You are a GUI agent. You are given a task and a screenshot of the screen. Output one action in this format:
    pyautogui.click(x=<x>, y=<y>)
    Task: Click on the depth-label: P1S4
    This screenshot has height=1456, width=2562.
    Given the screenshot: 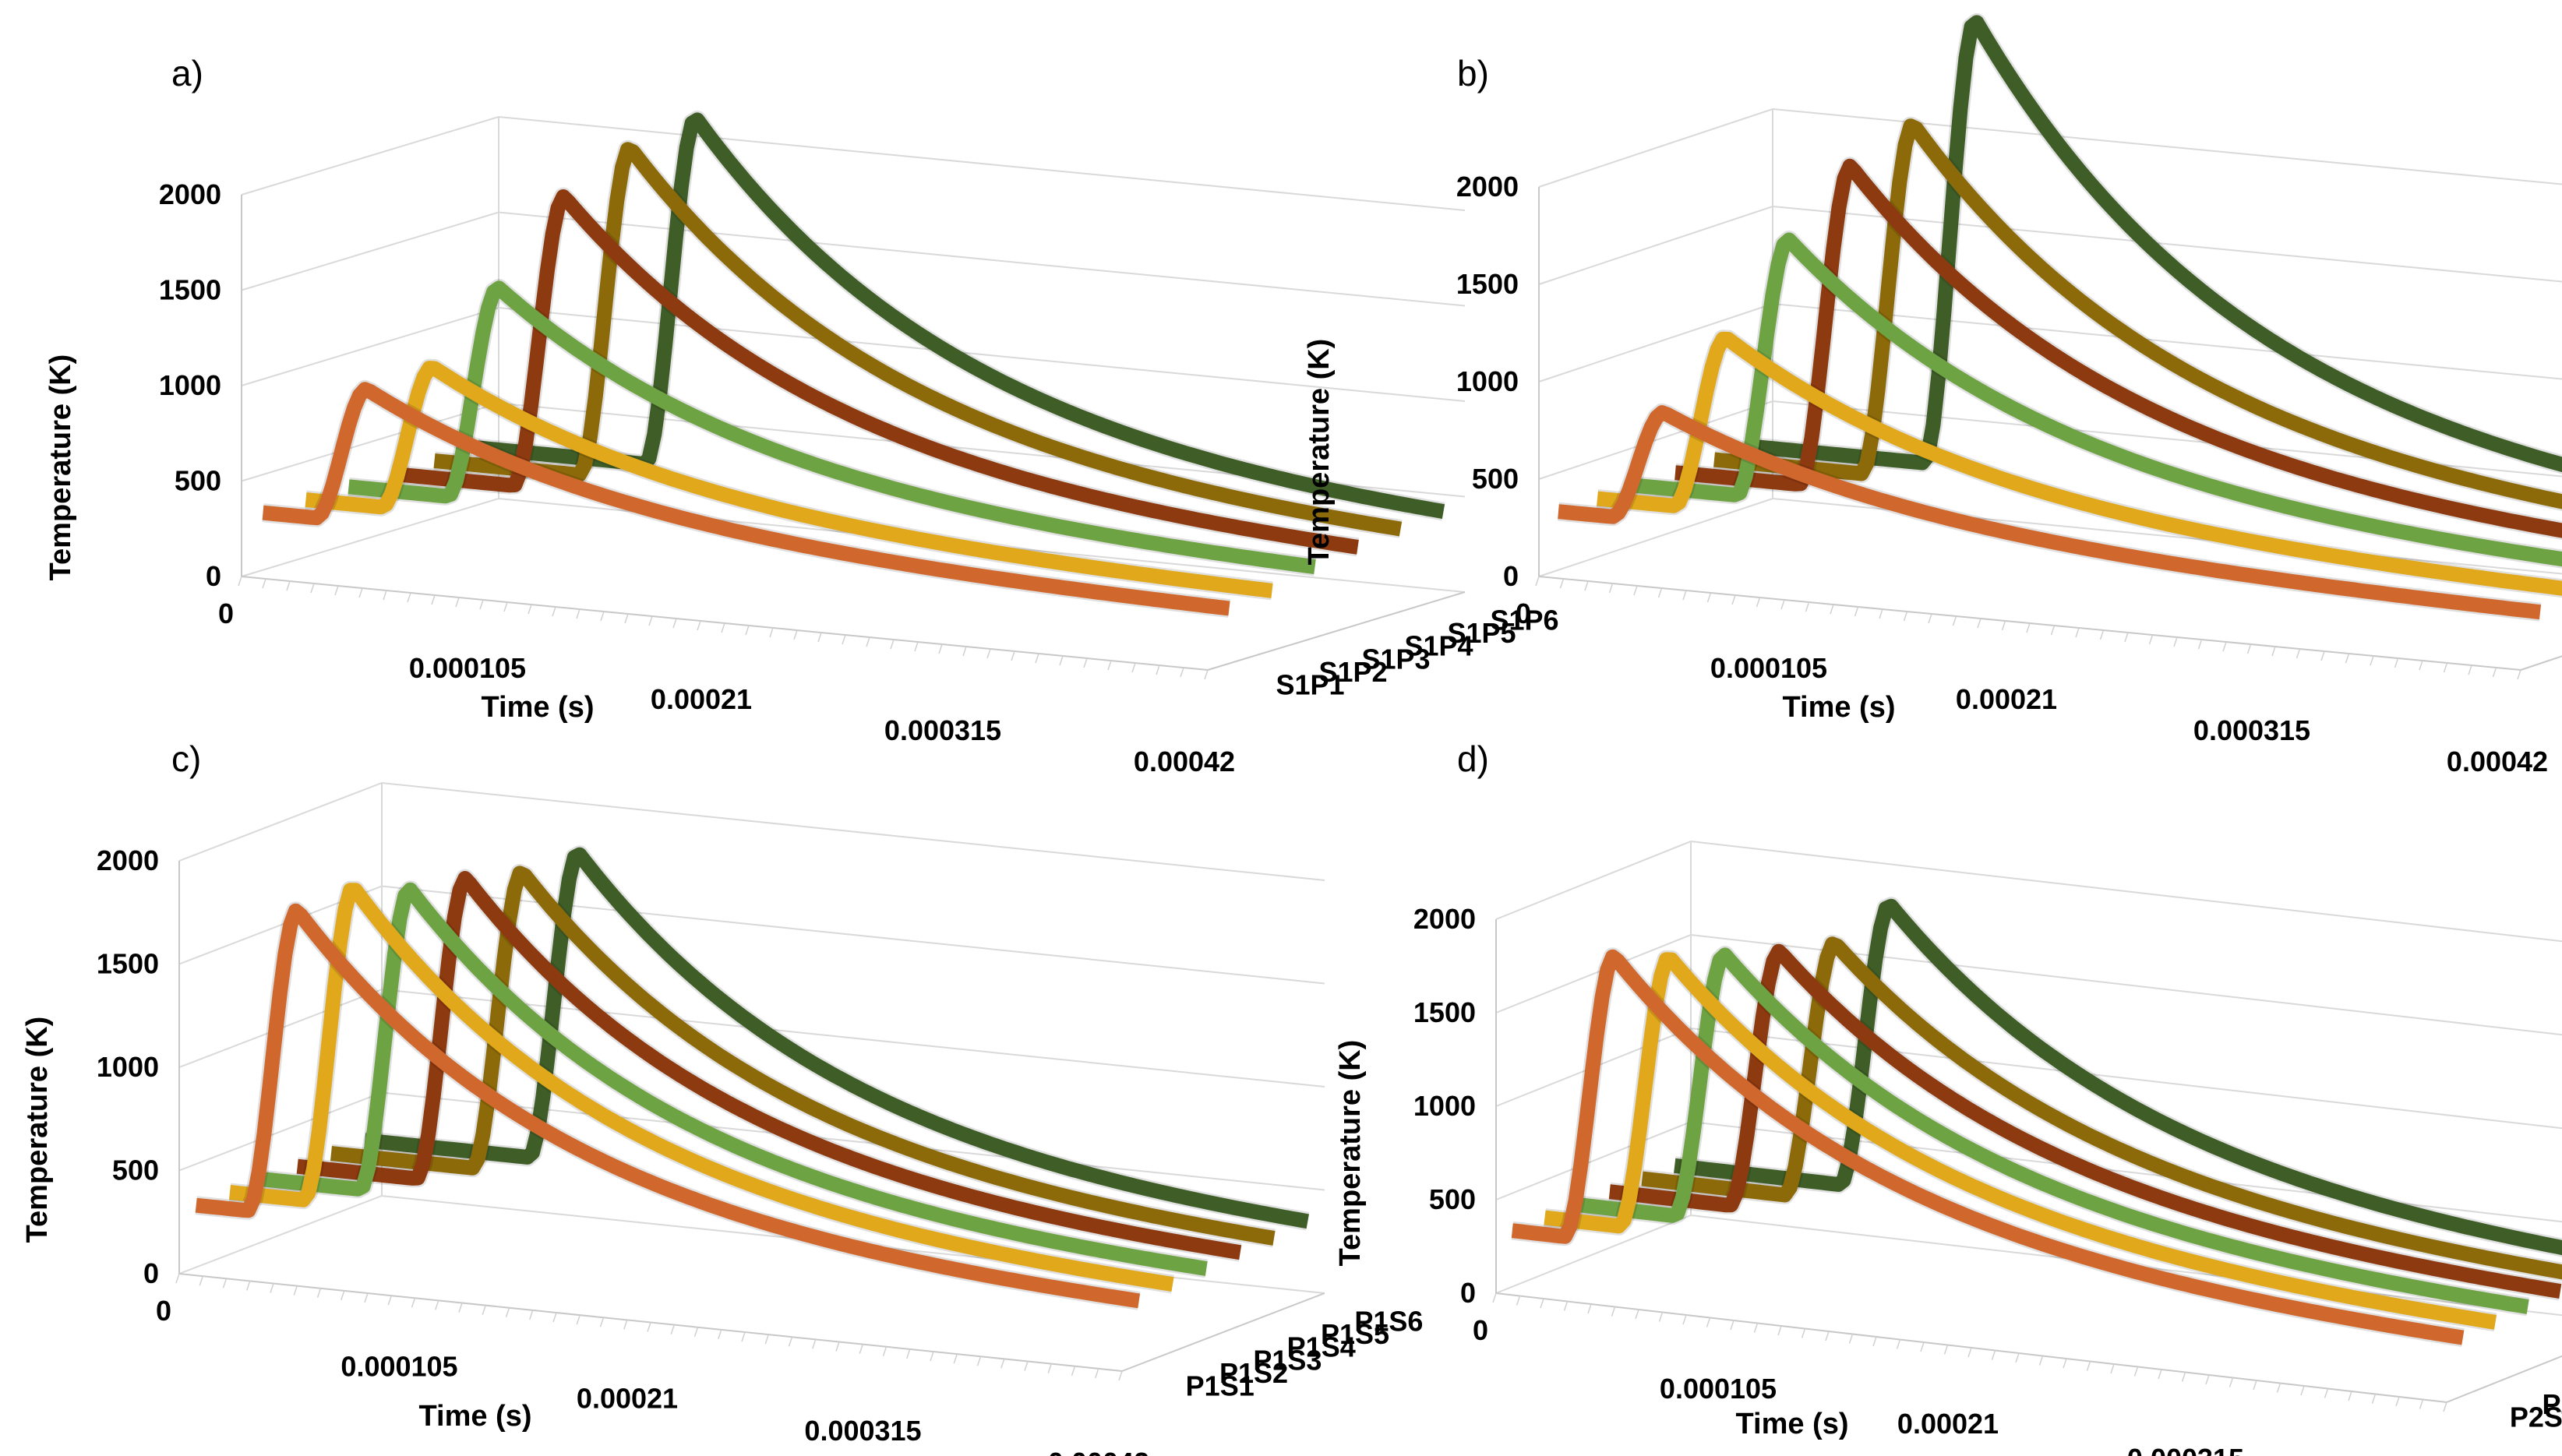 What is the action you would take?
    pyautogui.click(x=1321, y=1347)
    